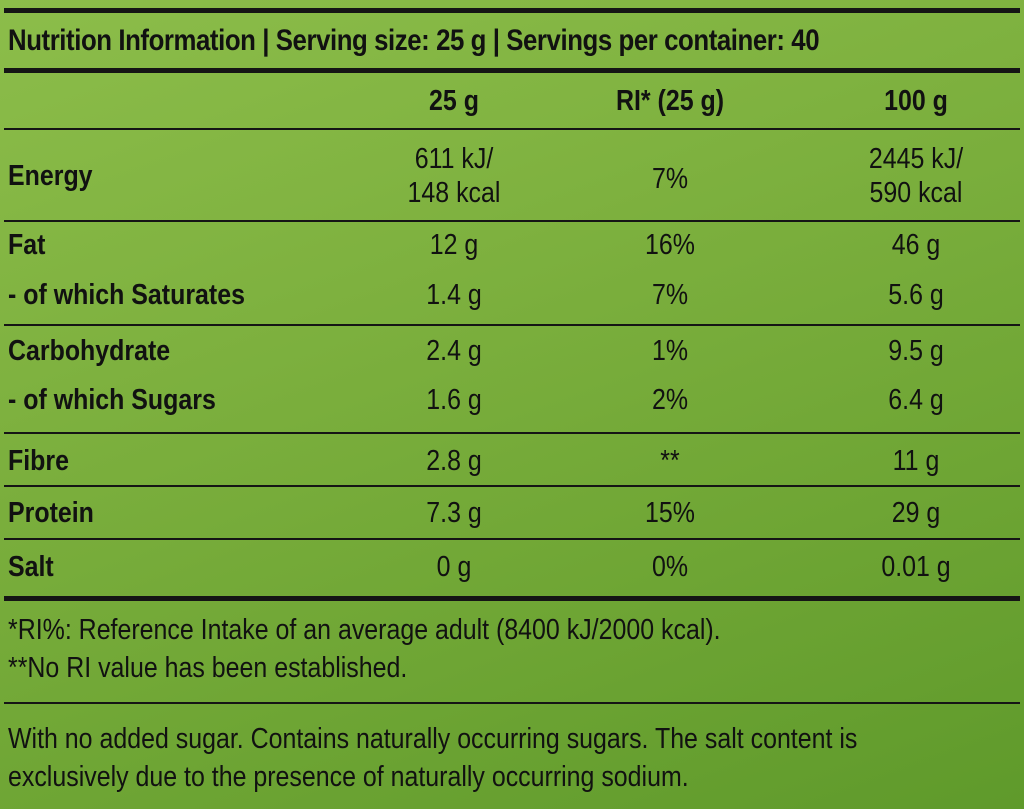 The image size is (1024, 809). What do you see at coordinates (916, 101) in the screenshot?
I see `column-header-per-100g: 100 g` at bounding box center [916, 101].